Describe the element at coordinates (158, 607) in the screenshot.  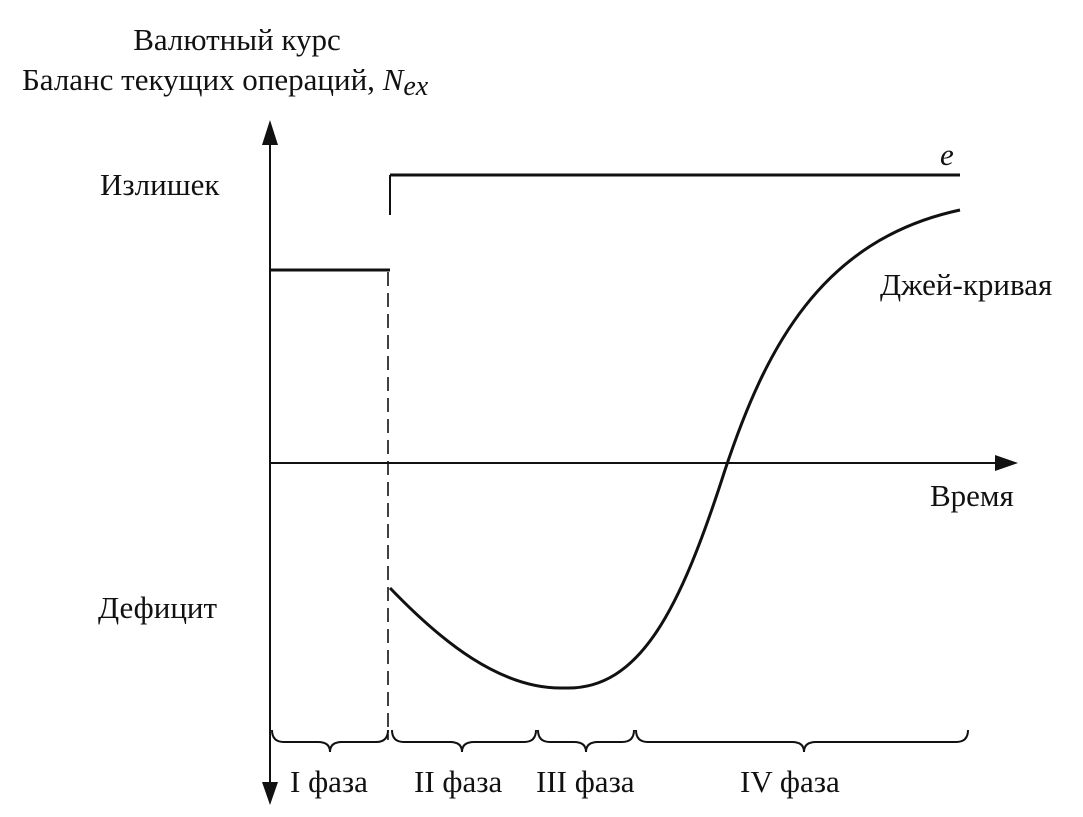
I see `deficit-label: Дефицит` at that location.